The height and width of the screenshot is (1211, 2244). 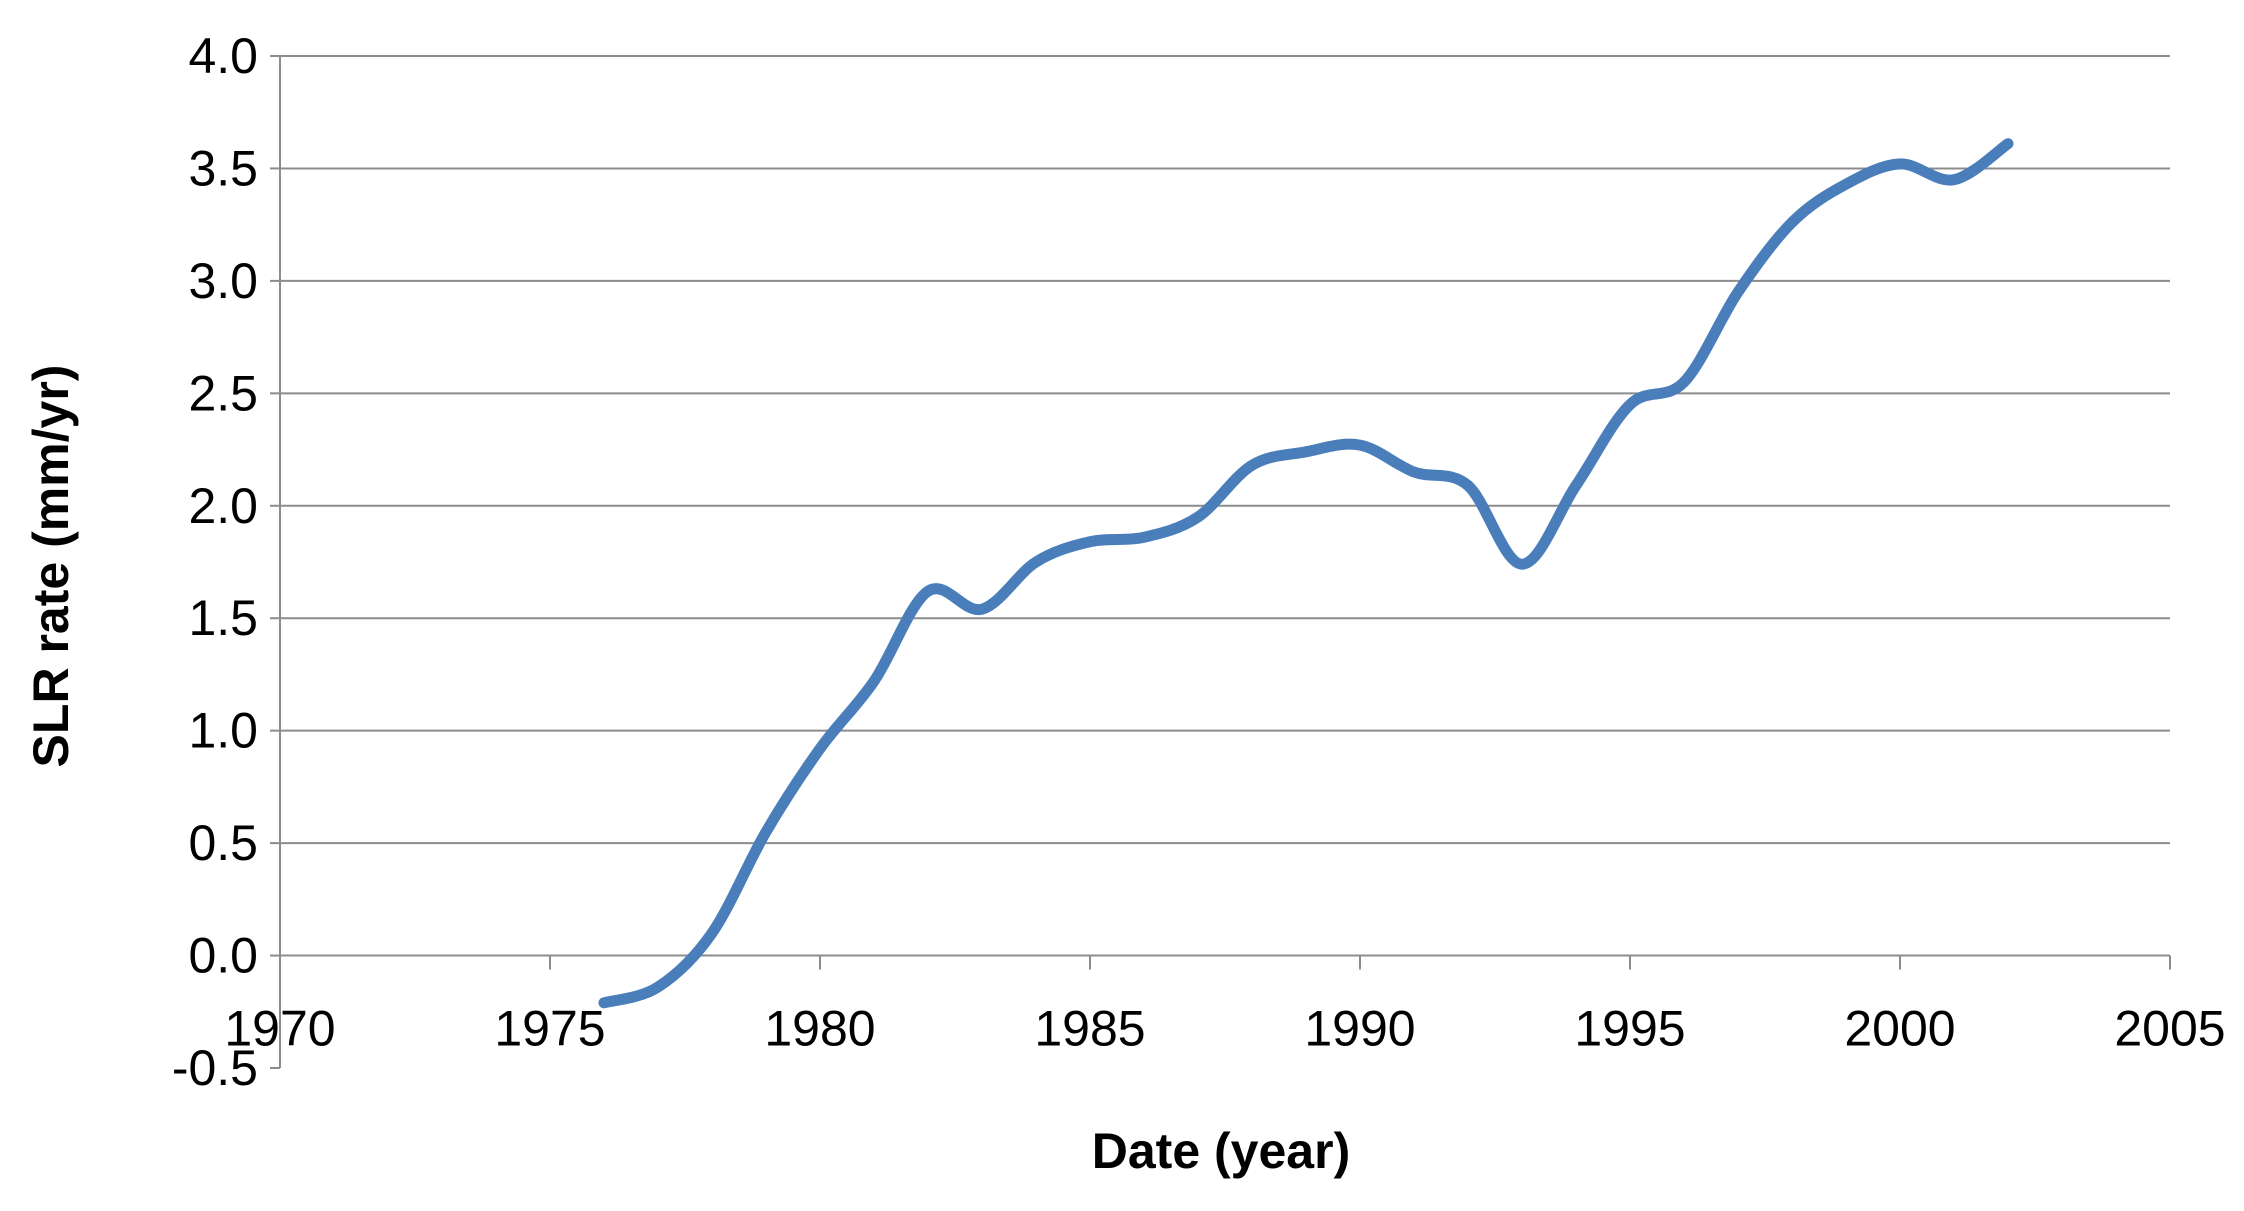 What do you see at coordinates (223, 618) in the screenshot?
I see `y-tick-label-4: 1.5` at bounding box center [223, 618].